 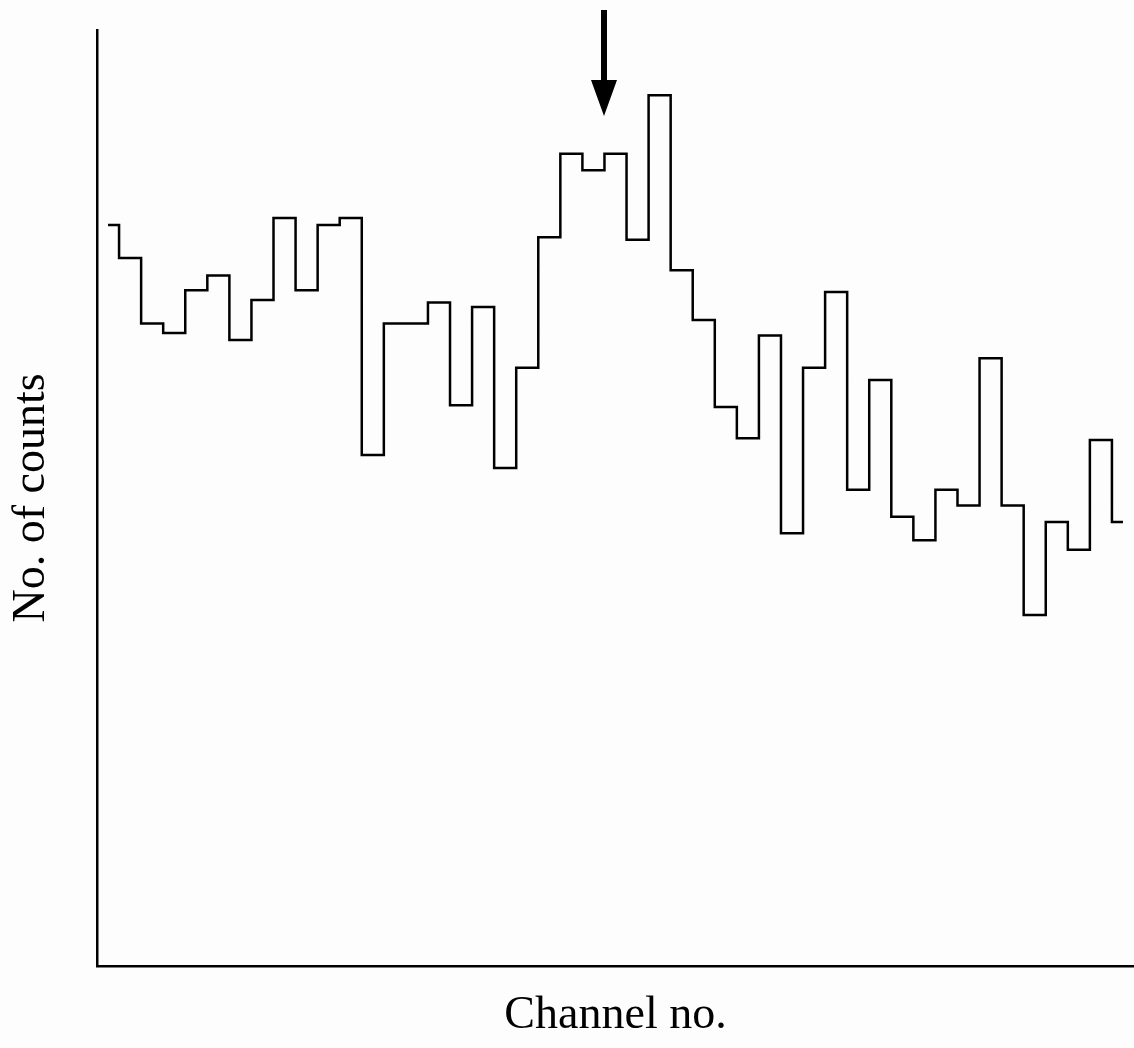 I want to click on y-axis-title: No. of counts, so click(x=28, y=498).